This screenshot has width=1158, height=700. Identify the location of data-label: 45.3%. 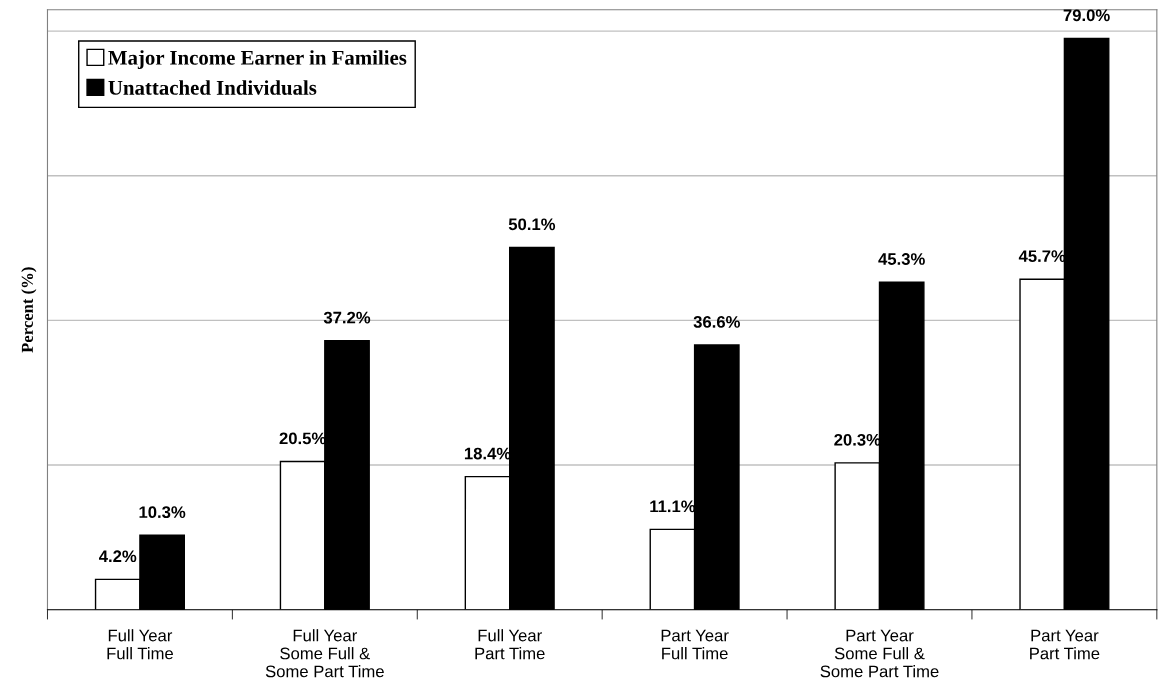
(901, 259).